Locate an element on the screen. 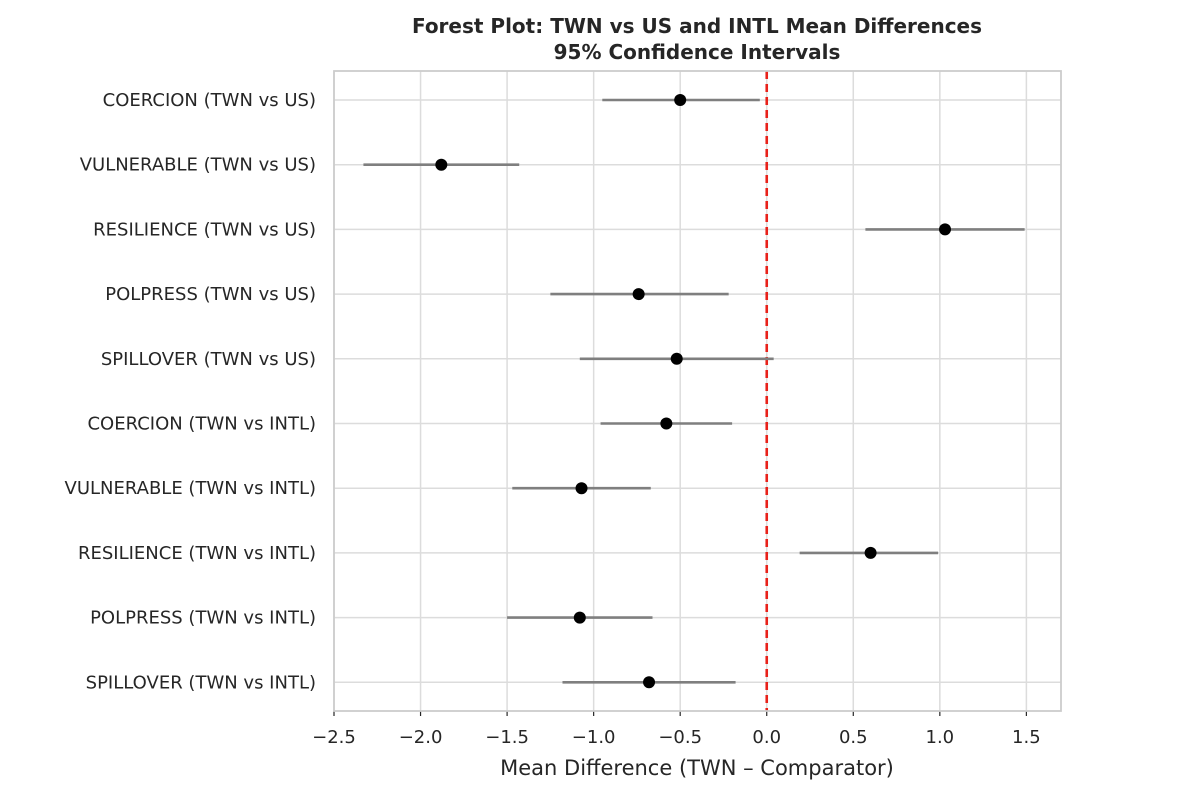  row-label: VULNERABLE (TWN vs INTL) is located at coordinates (191, 488).